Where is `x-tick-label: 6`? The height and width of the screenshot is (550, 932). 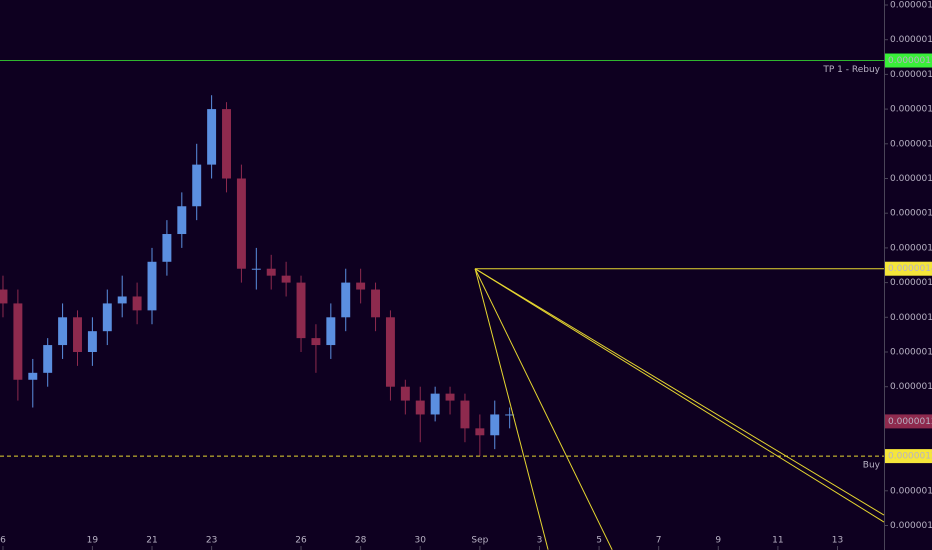
x-tick-label: 6 is located at coordinates (3, 541).